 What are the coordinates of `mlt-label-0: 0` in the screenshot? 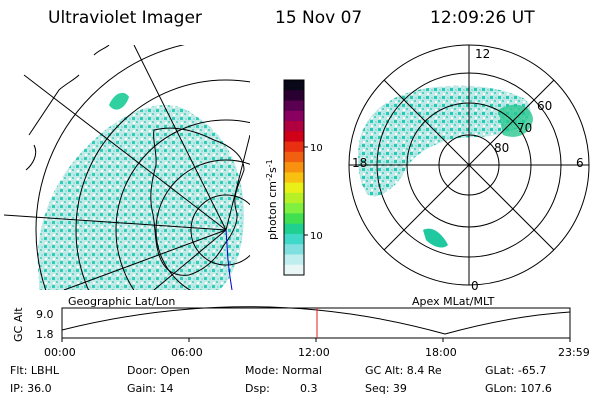 It's located at (475, 286).